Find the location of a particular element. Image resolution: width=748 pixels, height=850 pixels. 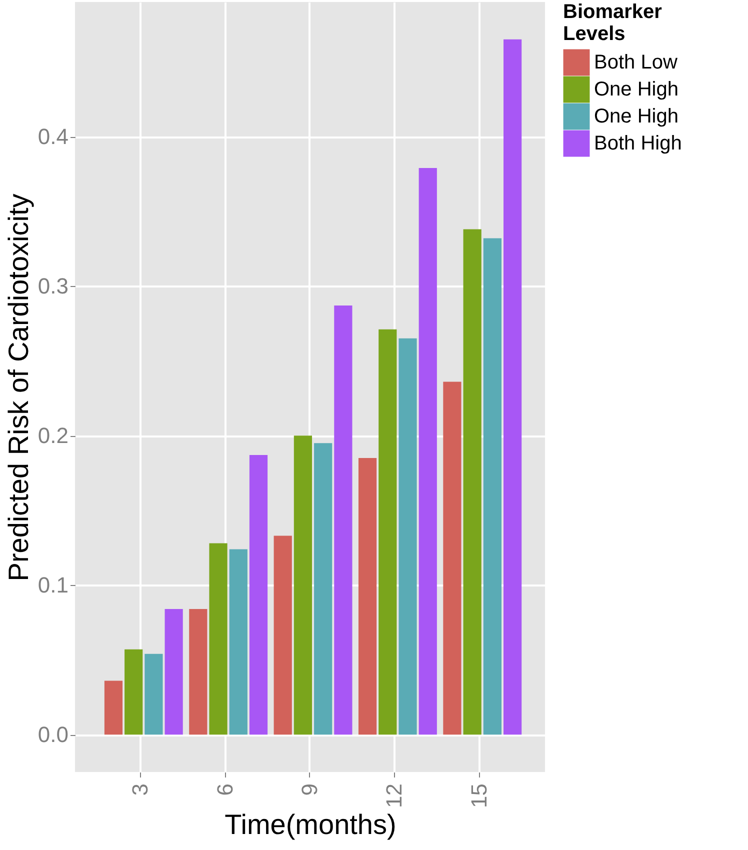

y-tick-label: 0.2 is located at coordinates (53, 435).